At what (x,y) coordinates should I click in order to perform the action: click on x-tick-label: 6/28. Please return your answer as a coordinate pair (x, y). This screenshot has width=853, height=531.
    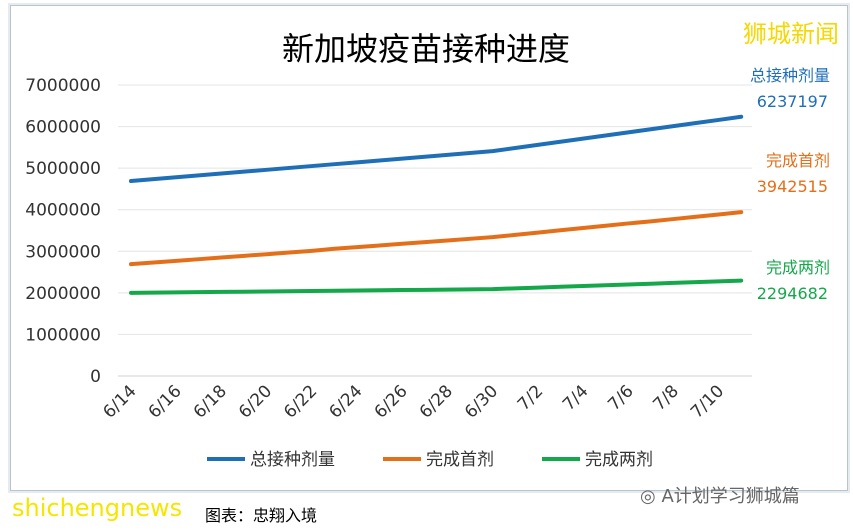
    Looking at the image, I should click on (436, 401).